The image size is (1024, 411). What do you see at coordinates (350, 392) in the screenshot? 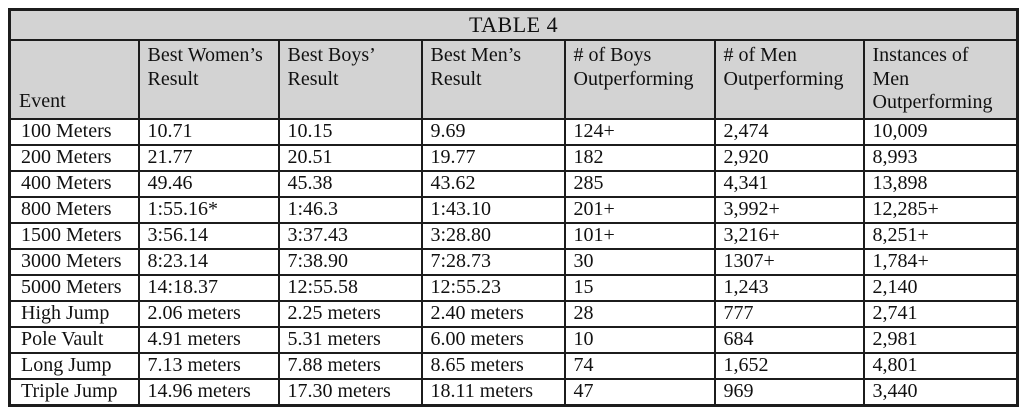
I see `cell-best-boys: 17.30 meters` at bounding box center [350, 392].